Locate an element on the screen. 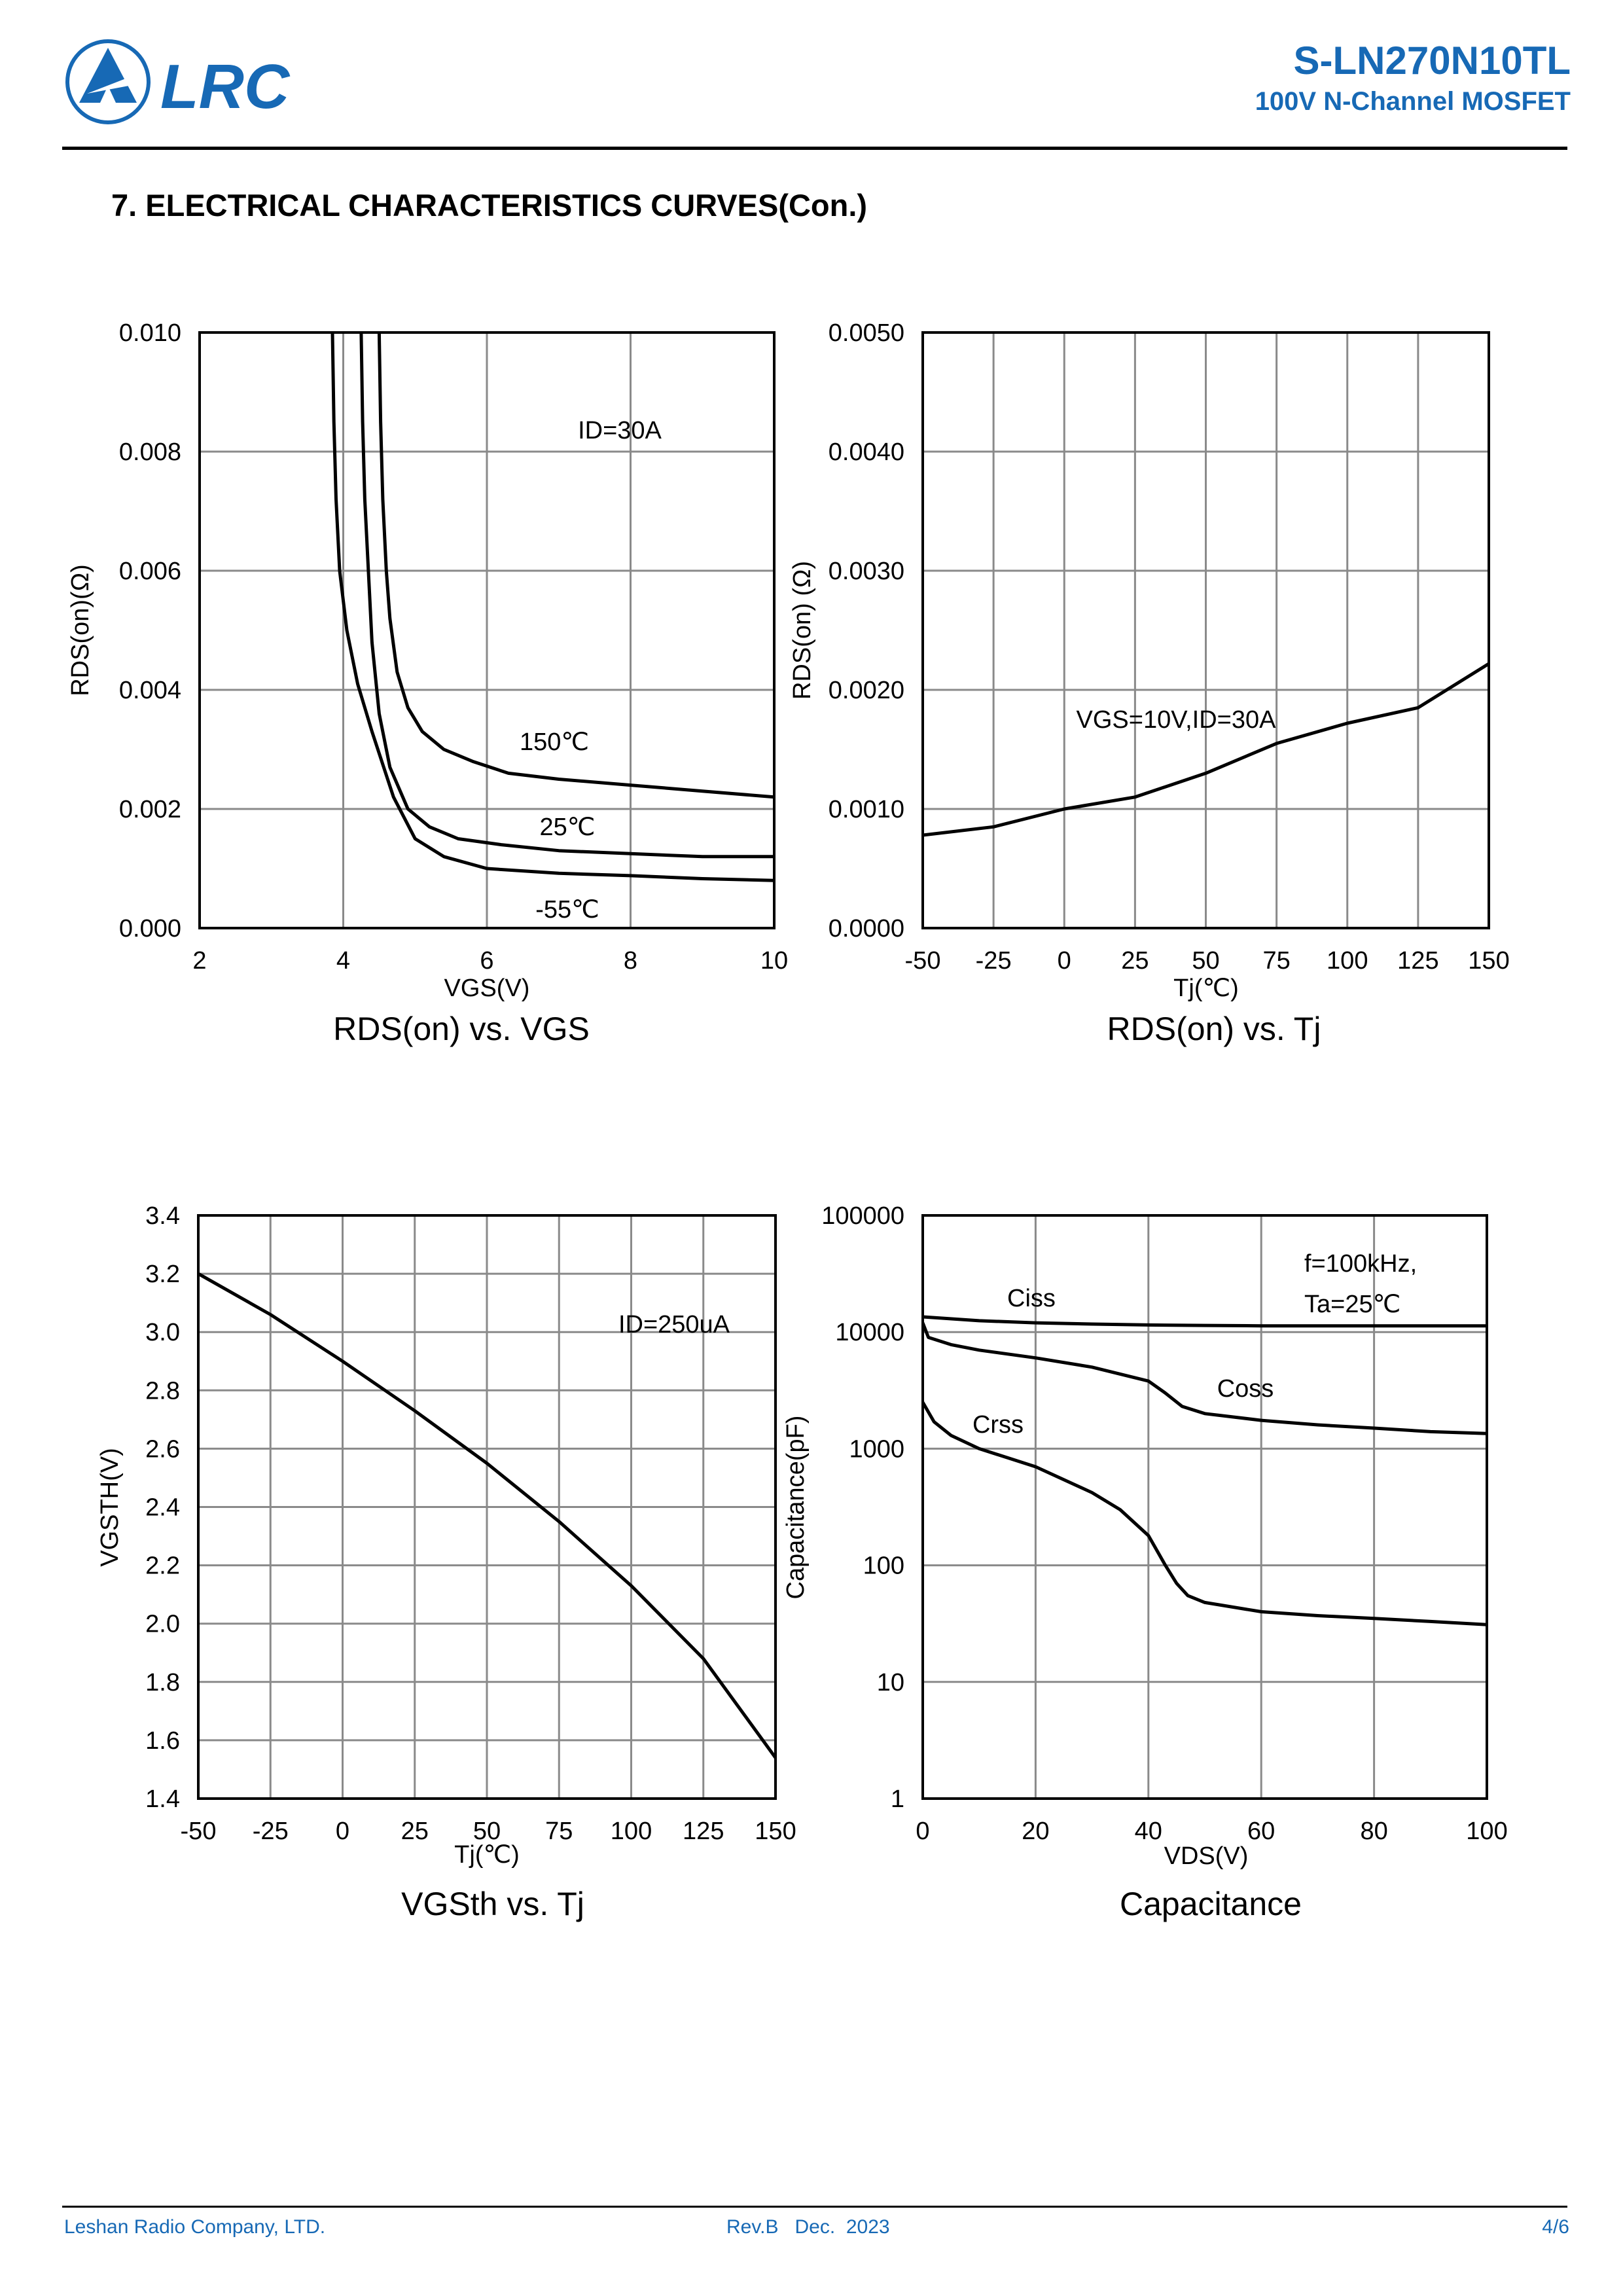  part-header: S-LN270N10TL 100V N-Channel MOSFET is located at coordinates (1413, 77).